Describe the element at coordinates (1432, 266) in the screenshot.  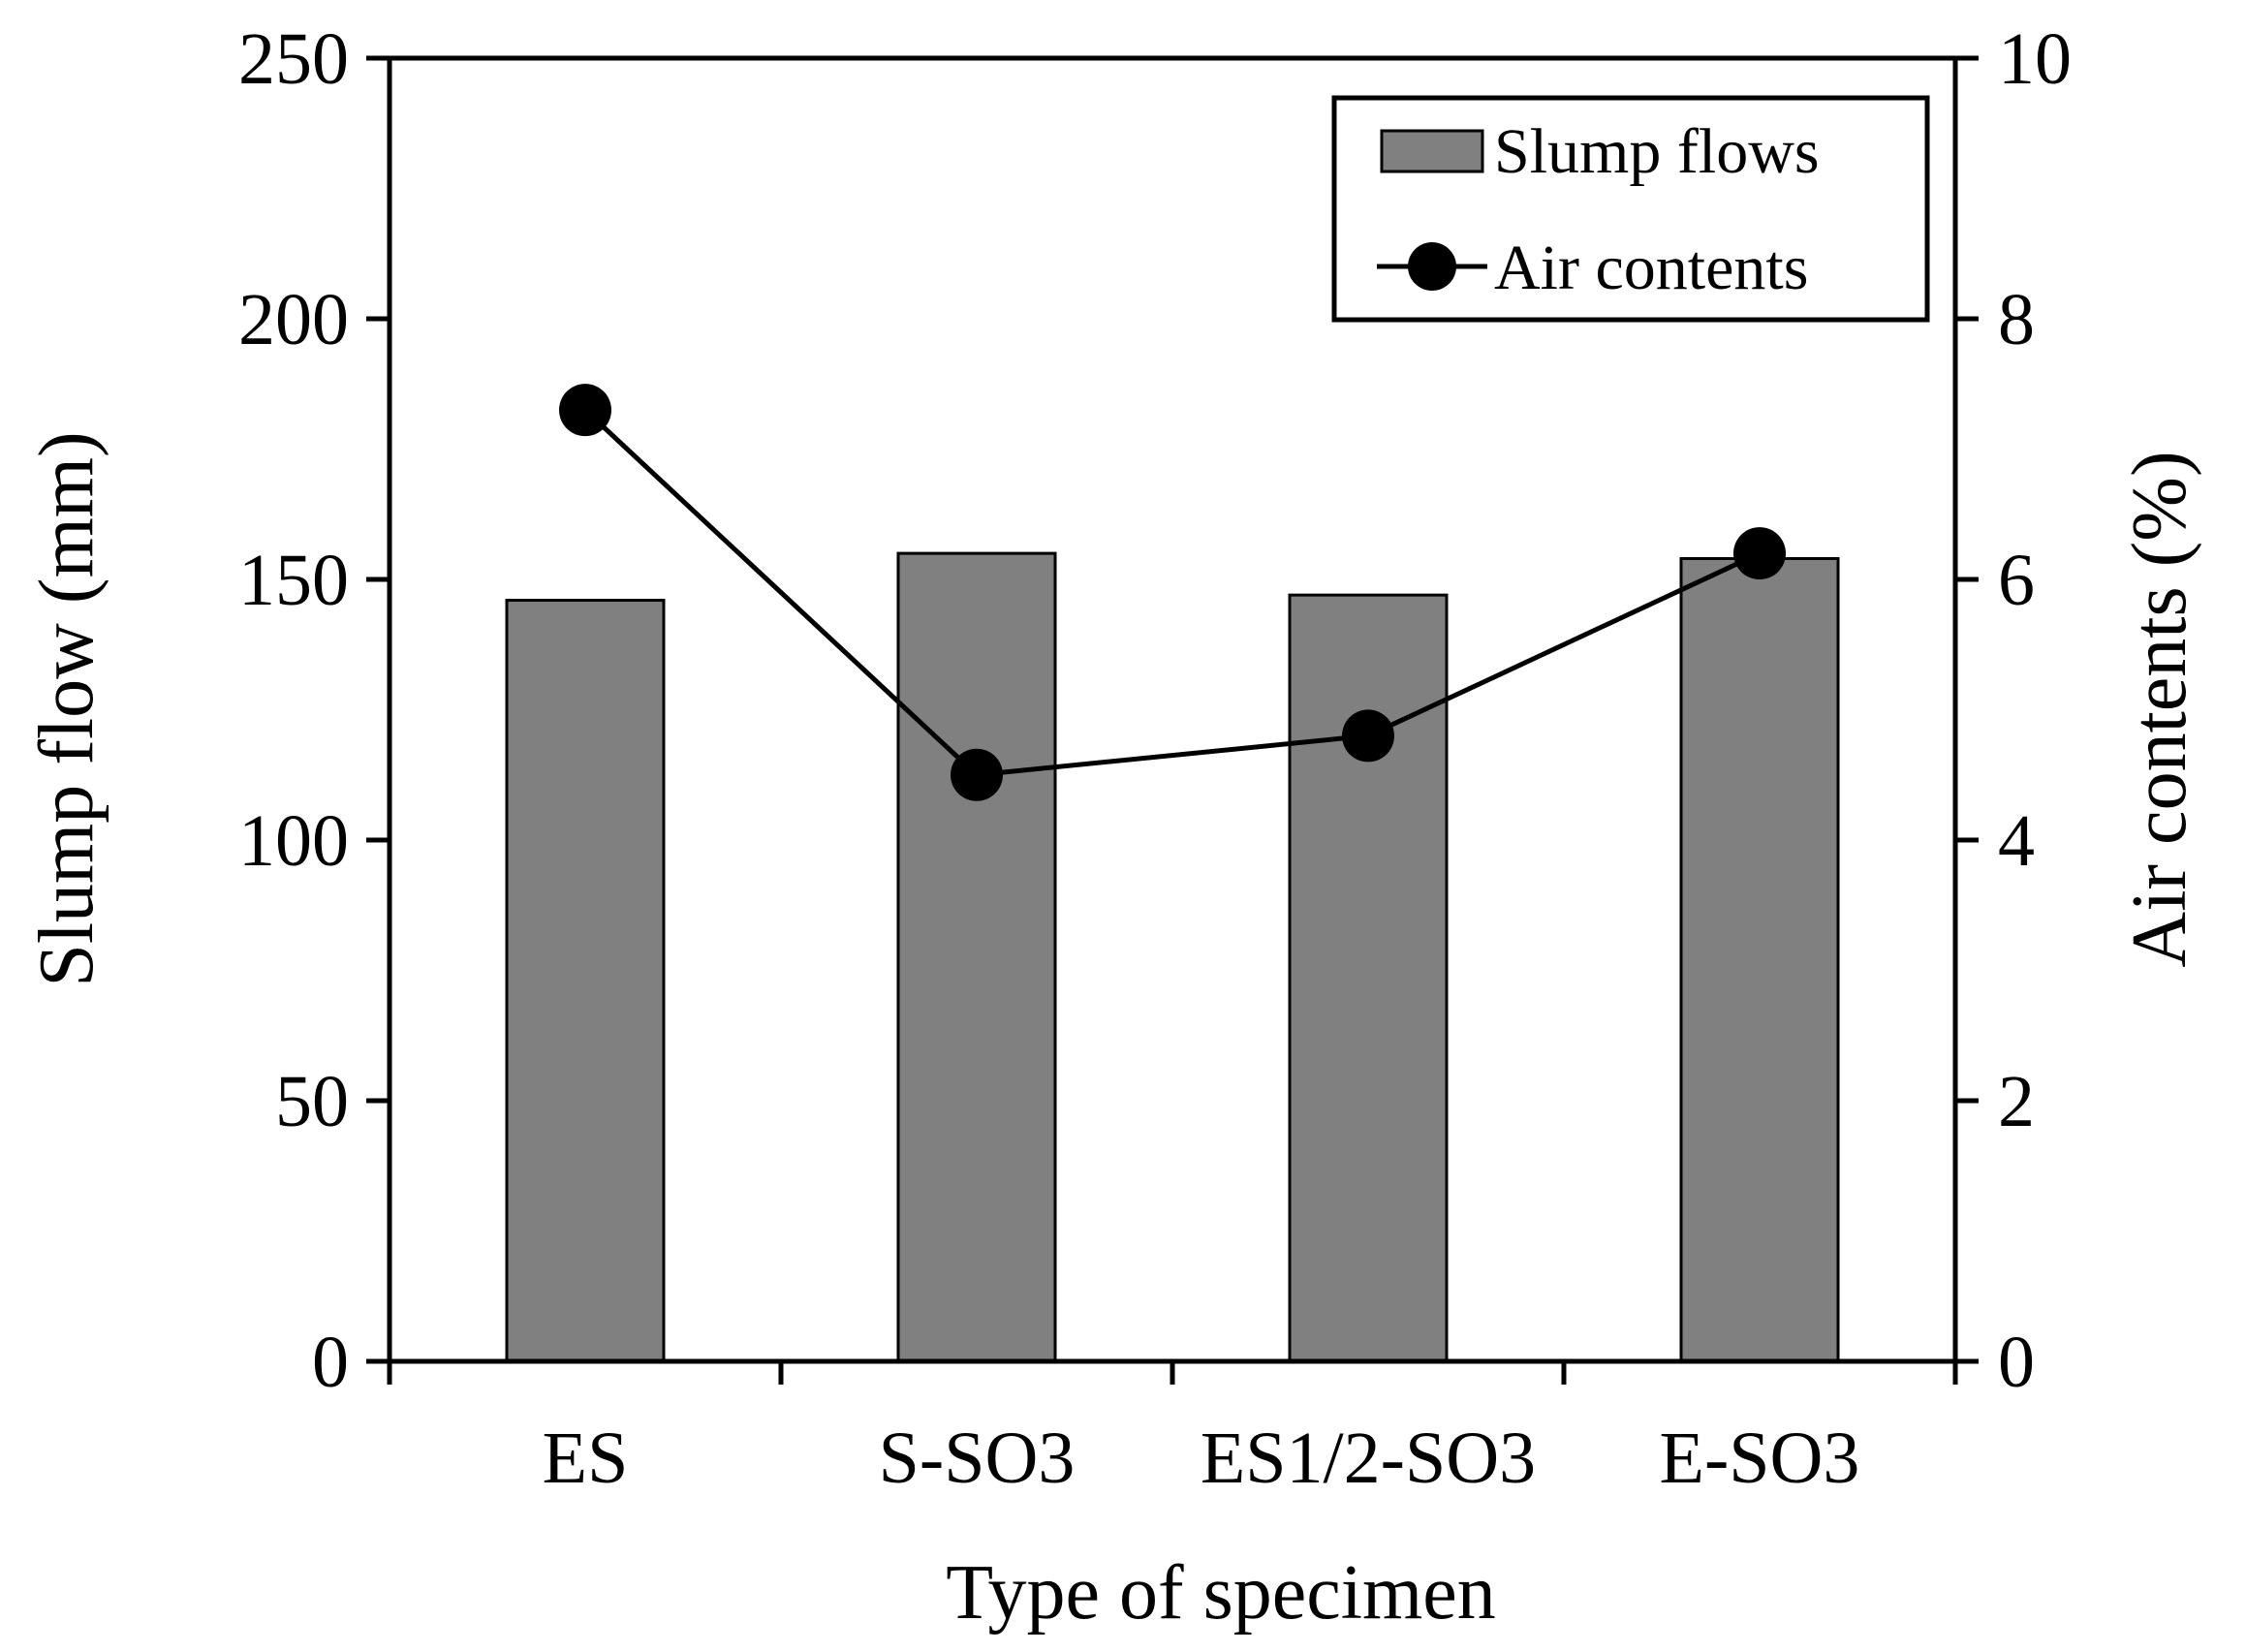
I see `legend-marker-swatch` at that location.